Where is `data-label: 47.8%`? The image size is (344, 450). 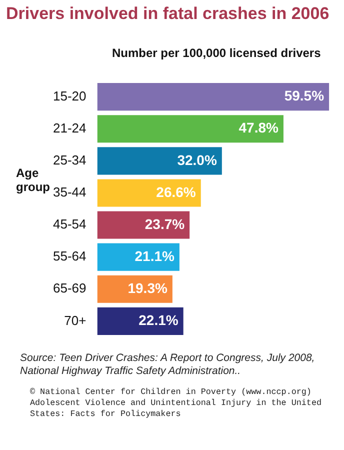 data-label: 47.8% is located at coordinates (259, 128).